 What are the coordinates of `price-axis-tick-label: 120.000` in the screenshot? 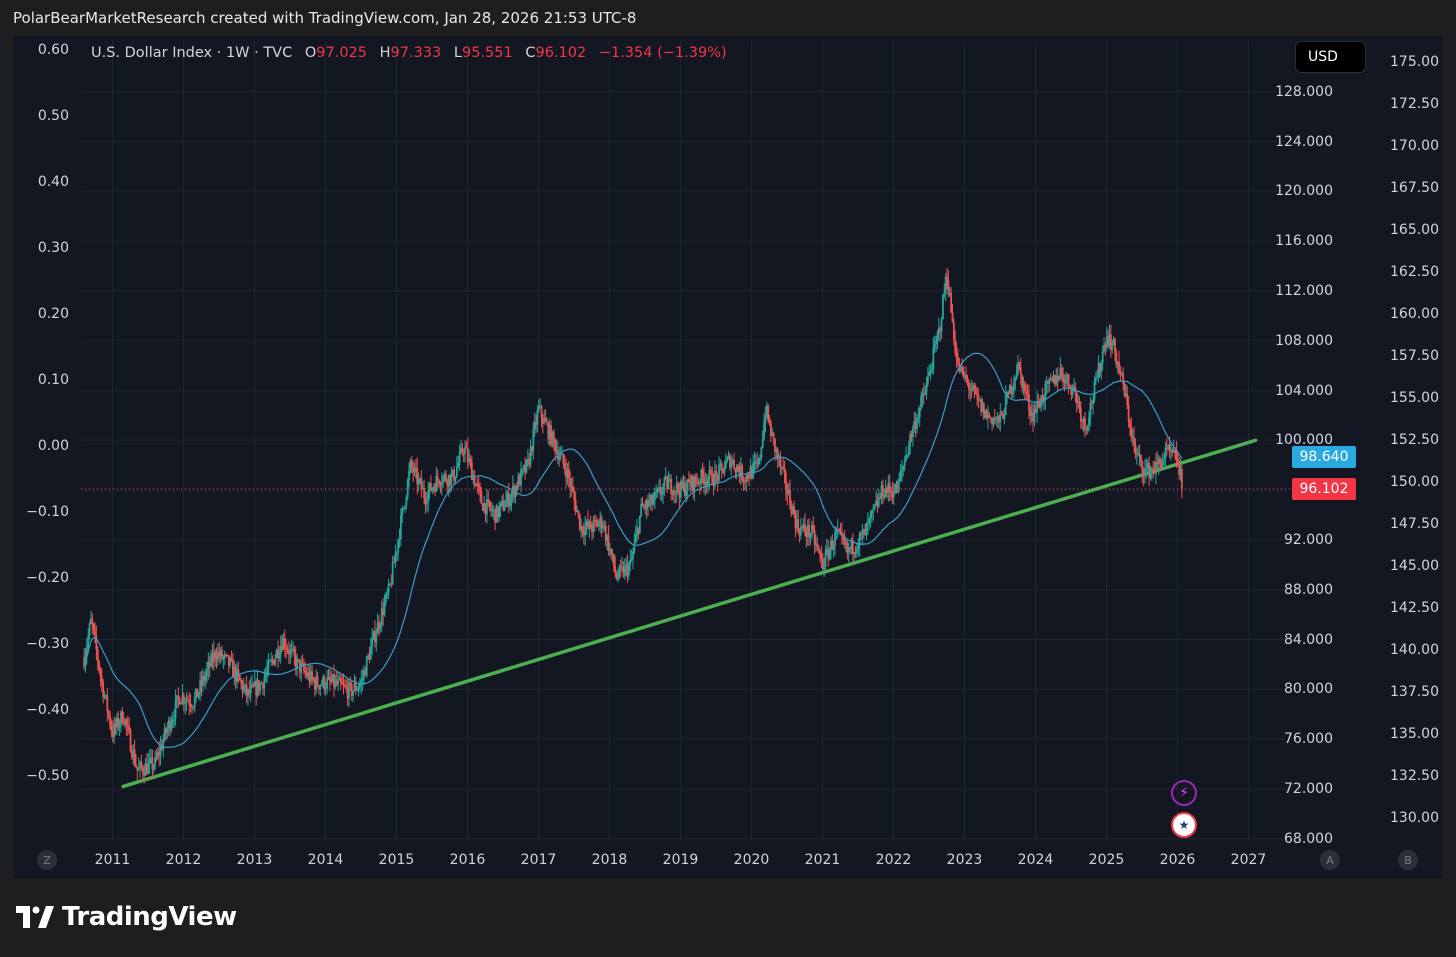 It's located at (1304, 191).